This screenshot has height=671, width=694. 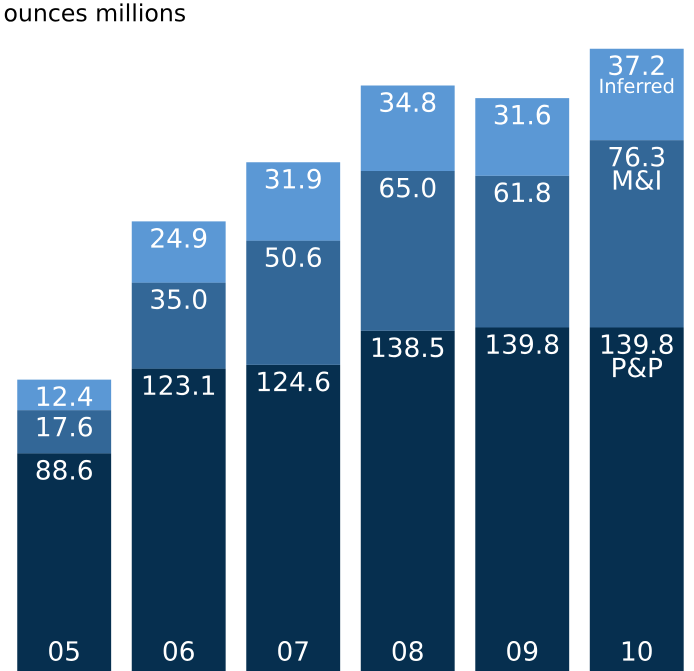 What do you see at coordinates (637, 156) in the screenshot?
I see `data-label: 76.3` at bounding box center [637, 156].